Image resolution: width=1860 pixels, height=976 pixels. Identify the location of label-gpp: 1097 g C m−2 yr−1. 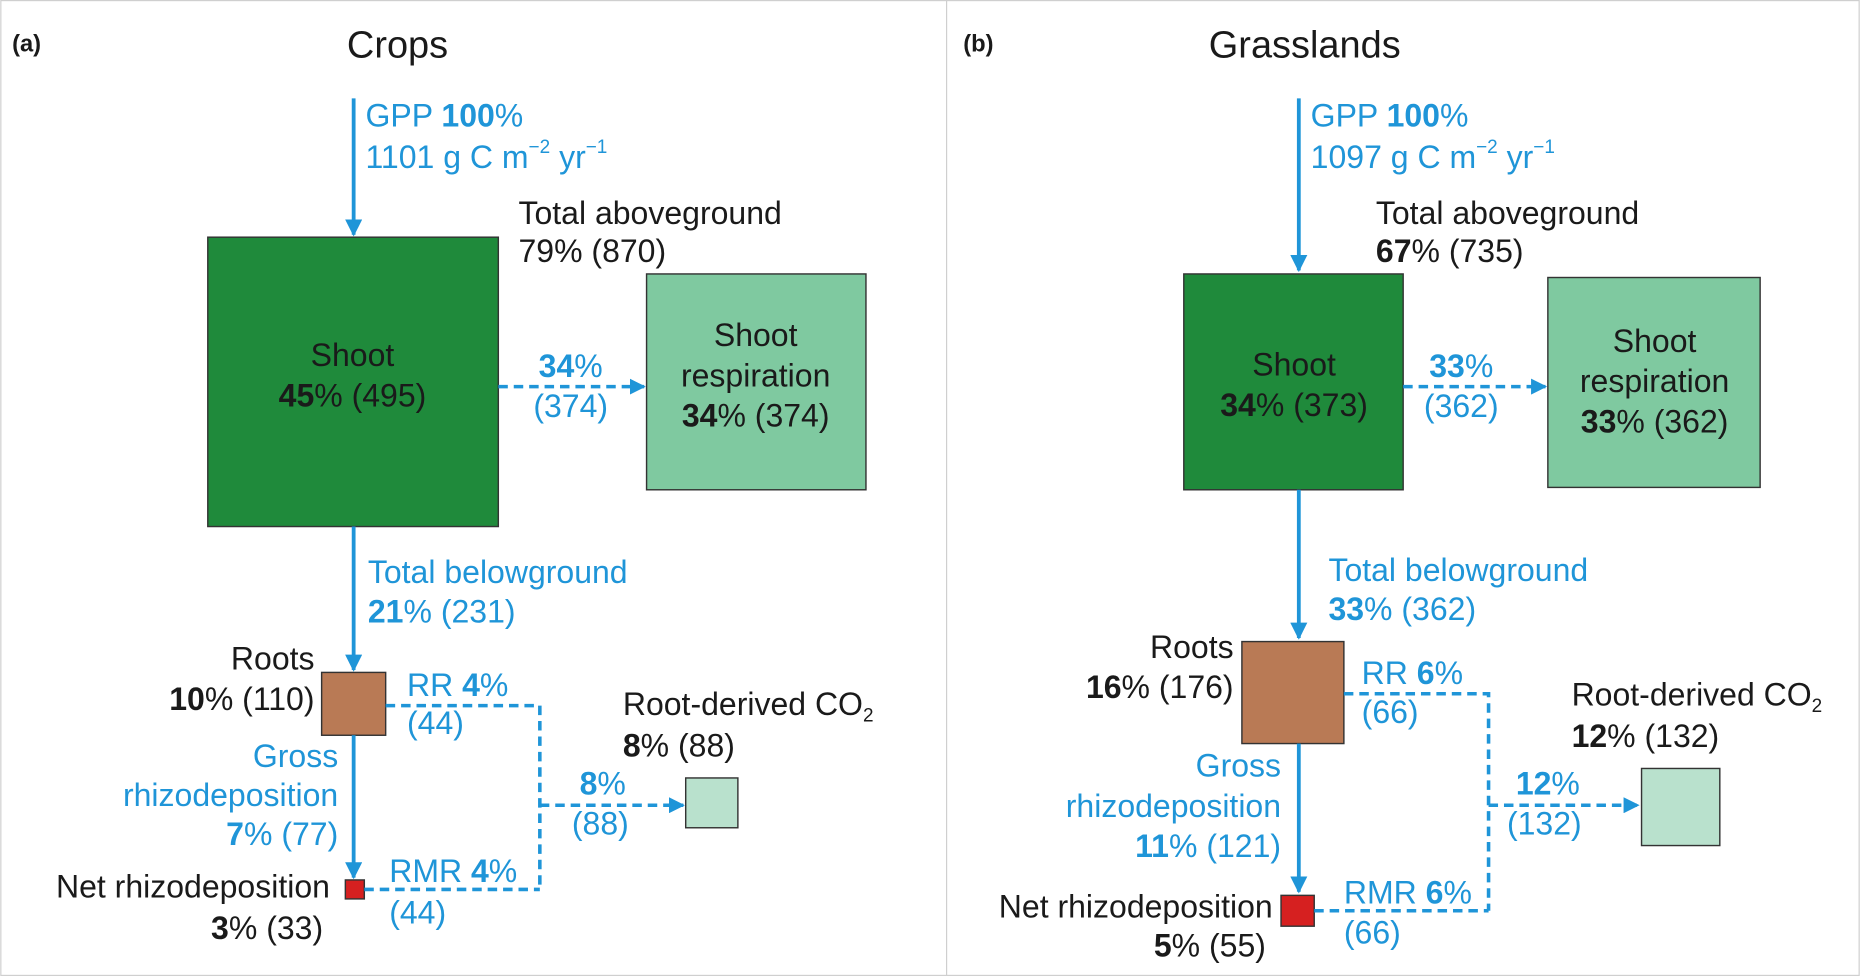
(1433, 156).